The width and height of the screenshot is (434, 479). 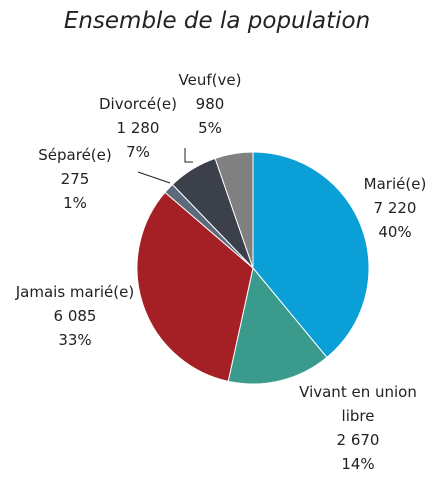 I want to click on percent-label: 14%, so click(x=358, y=464).